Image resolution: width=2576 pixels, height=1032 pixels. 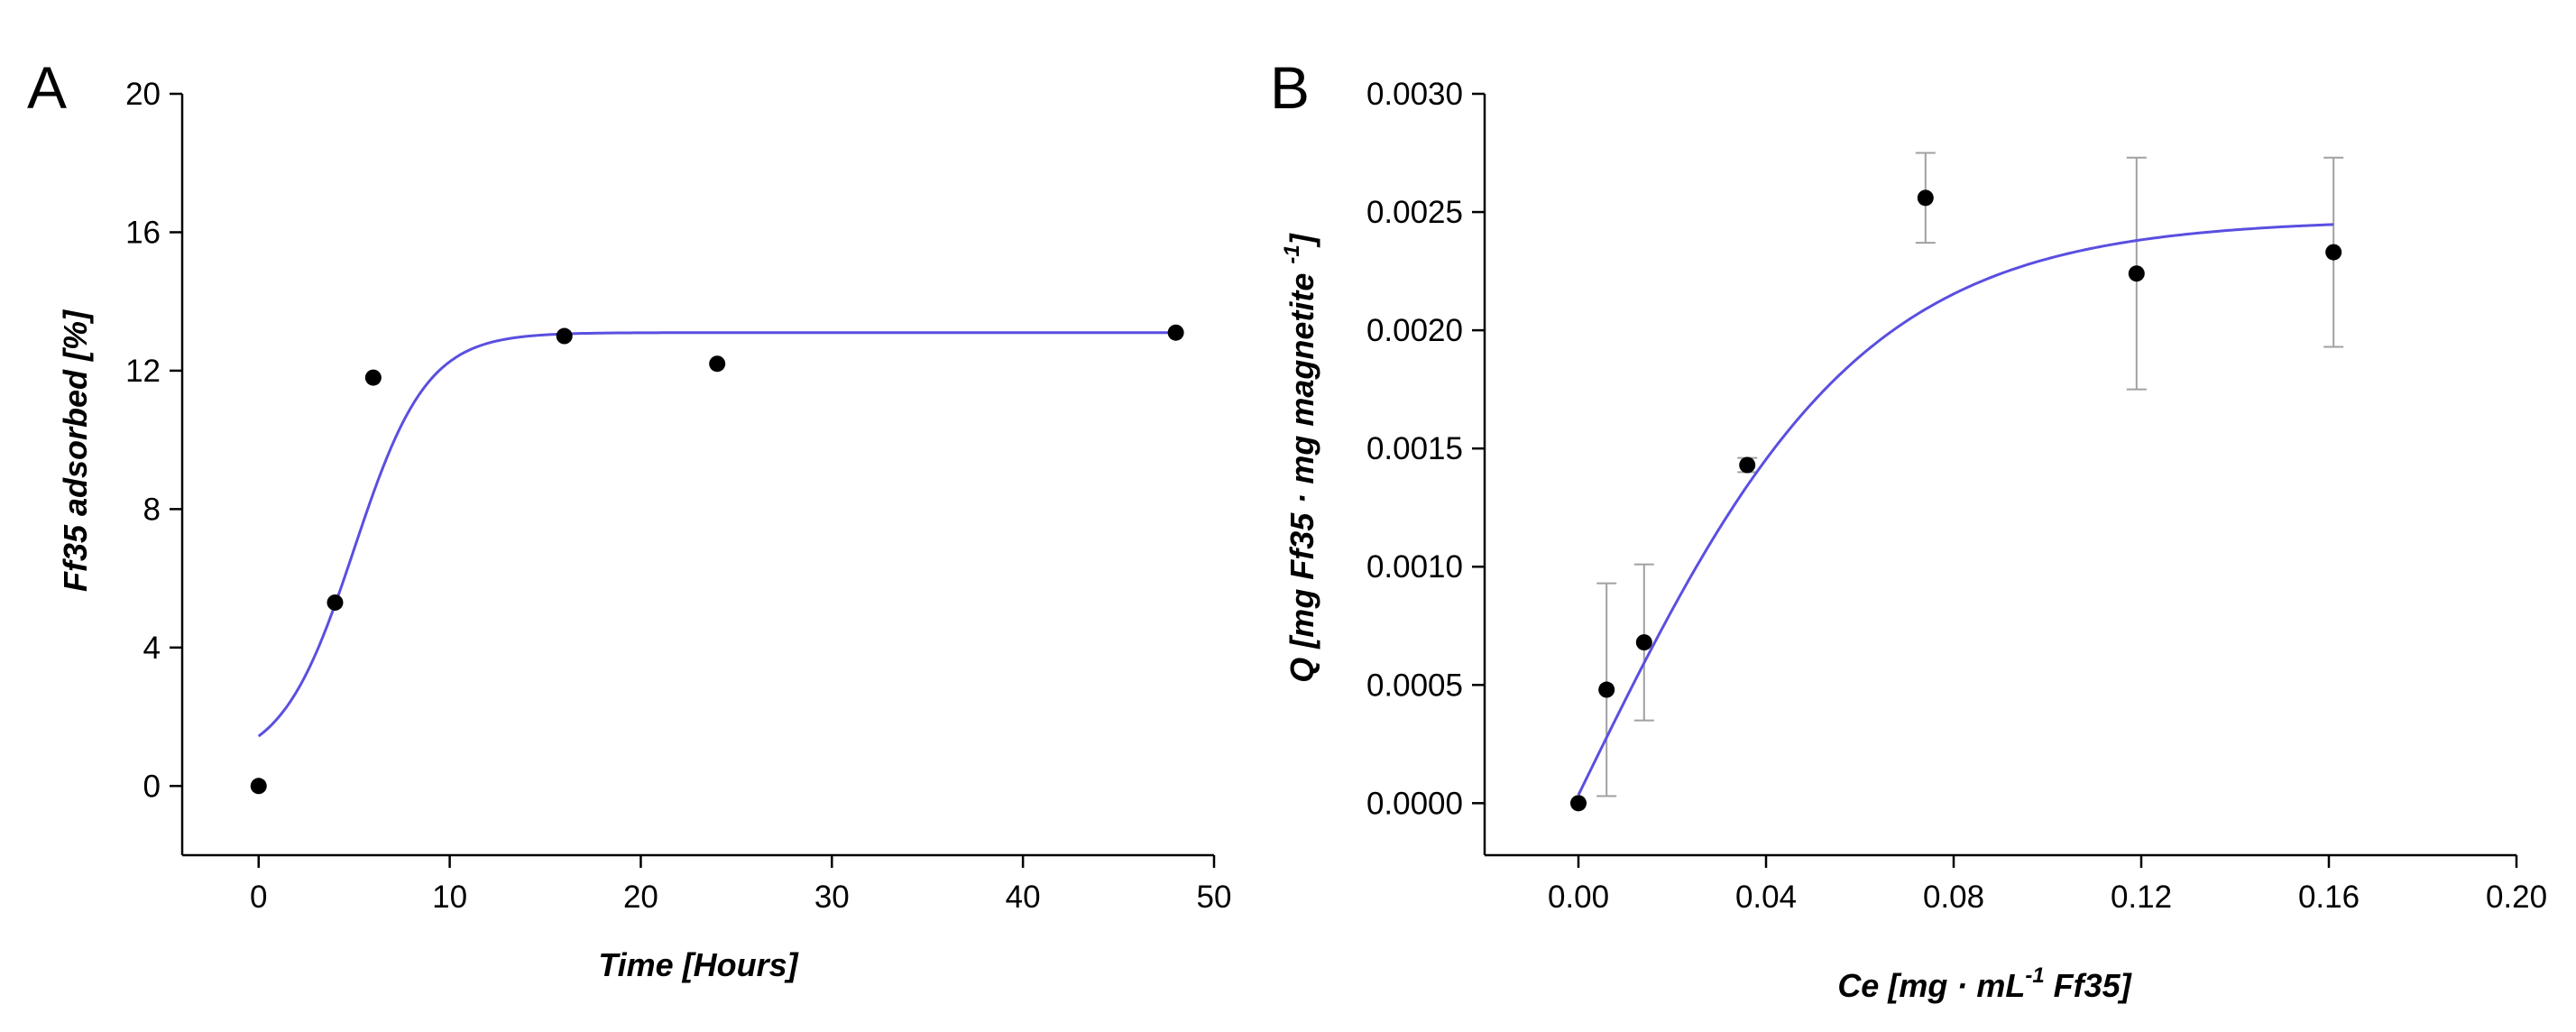 I want to click on panel-b-y-axis-title-sup: -1, so click(x=1292, y=253).